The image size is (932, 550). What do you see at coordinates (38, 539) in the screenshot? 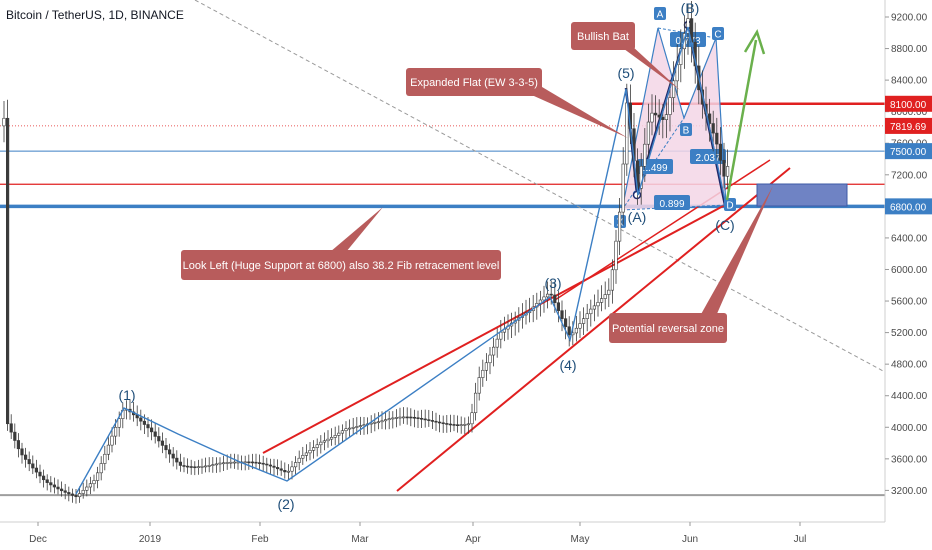
I see `x-tick-label: Dec` at bounding box center [38, 539].